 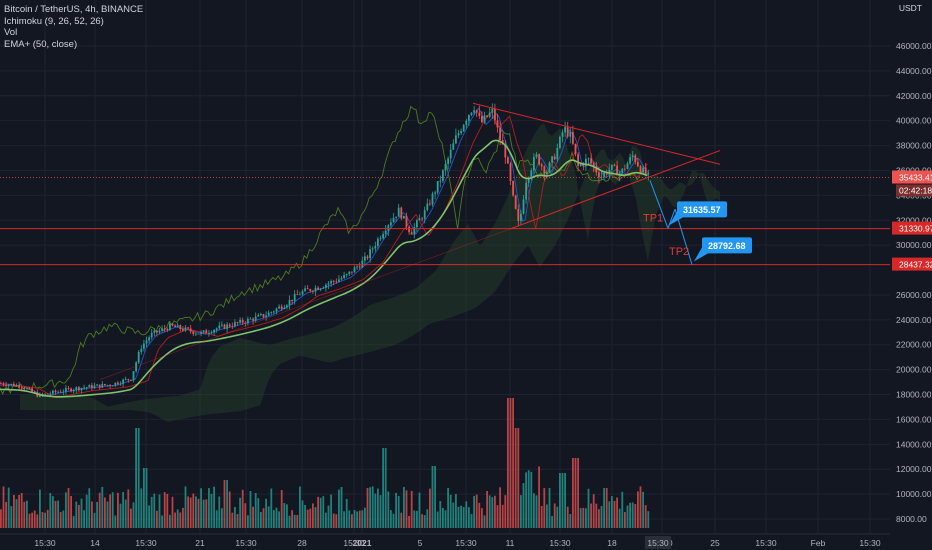 I want to click on price-tick-label: 24000.00, so click(x=914, y=320).